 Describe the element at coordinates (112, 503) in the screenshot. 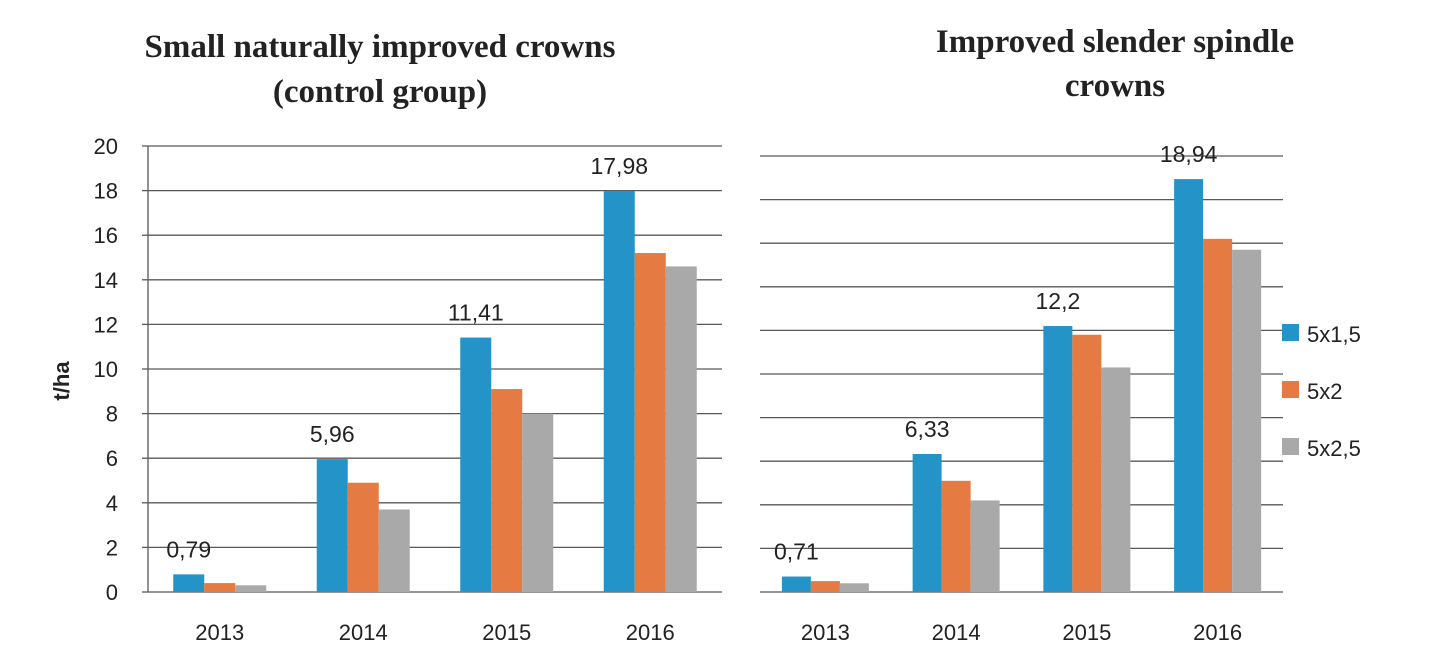

I see `y-tick-label: 4` at that location.